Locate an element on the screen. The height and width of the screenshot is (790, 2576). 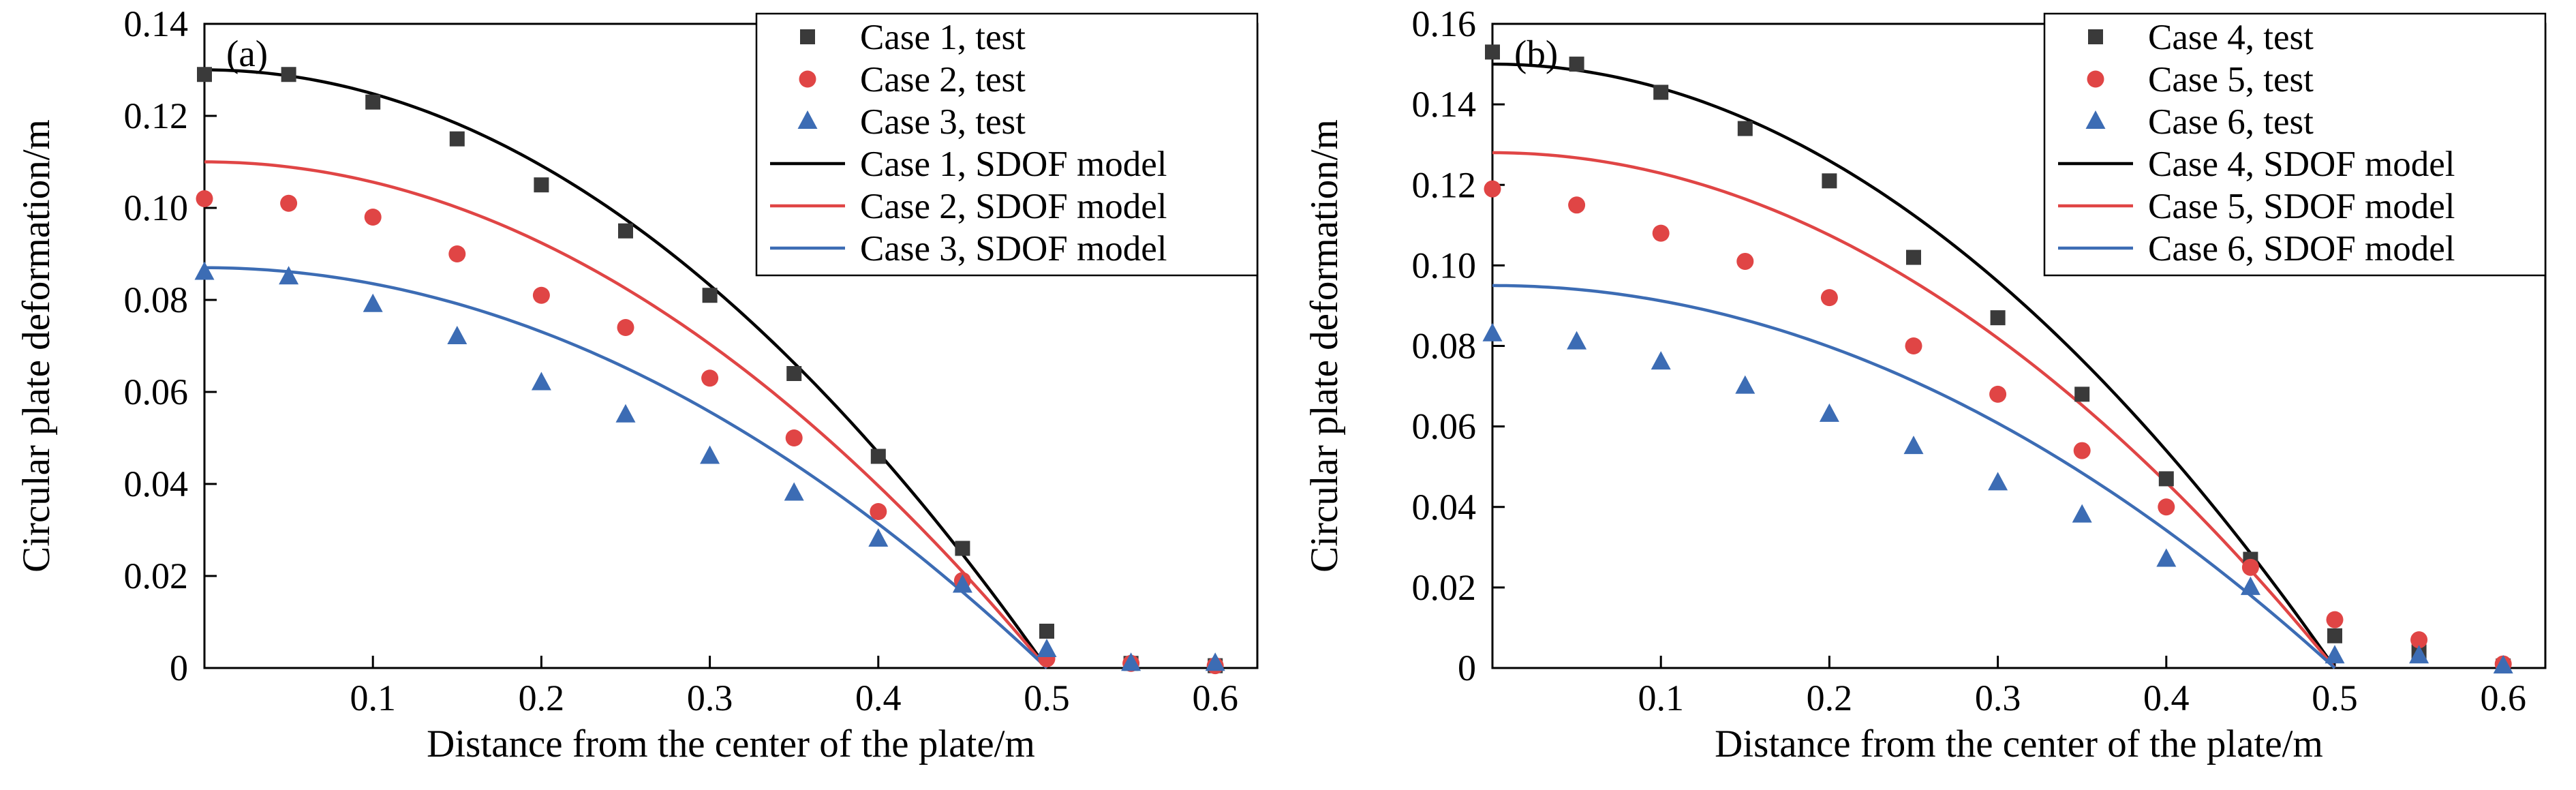
legend-label: Case 6, SDOF model is located at coordinates (2301, 249).